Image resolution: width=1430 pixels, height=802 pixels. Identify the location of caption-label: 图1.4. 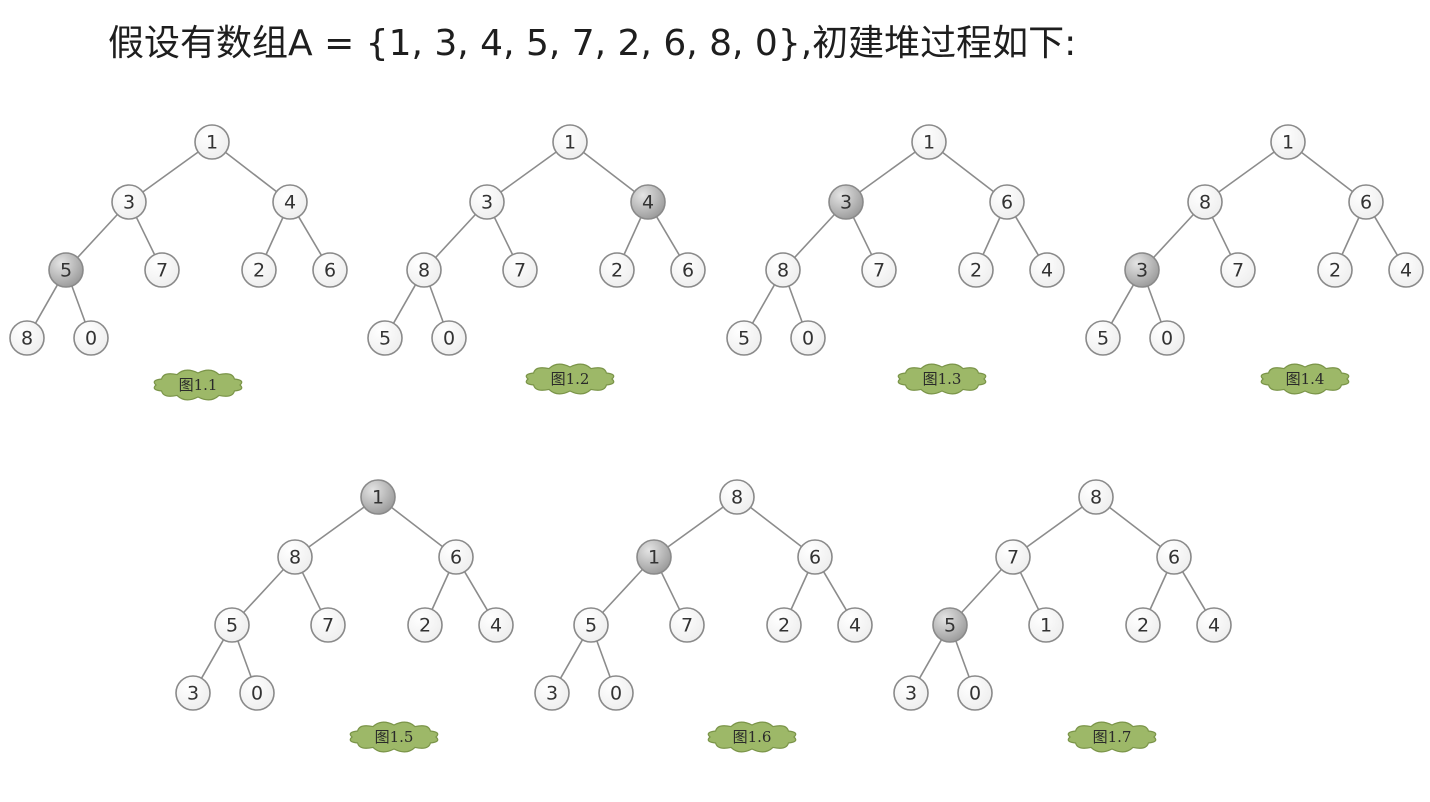
(1305, 379).